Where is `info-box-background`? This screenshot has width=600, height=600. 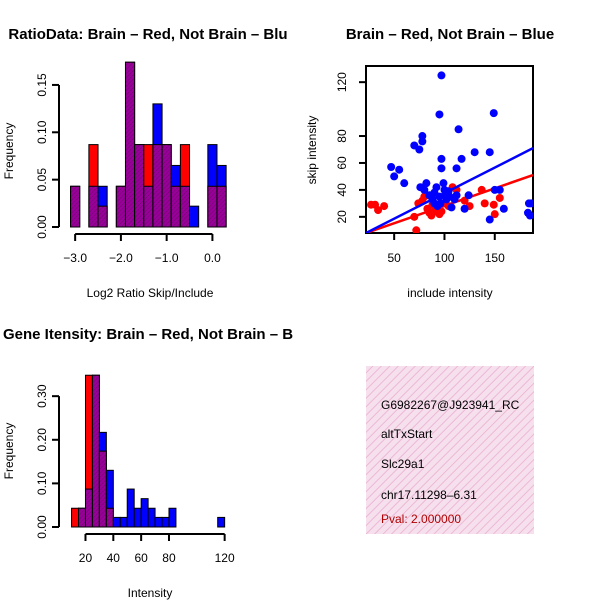 info-box-background is located at coordinates (450, 450).